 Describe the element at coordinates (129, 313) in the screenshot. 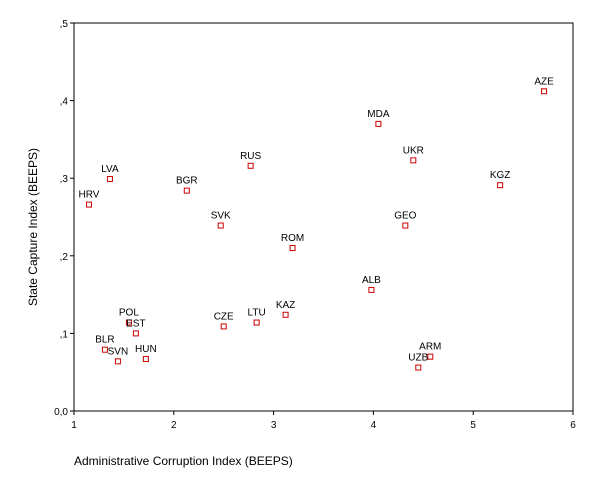

I see `point-label: POL` at that location.